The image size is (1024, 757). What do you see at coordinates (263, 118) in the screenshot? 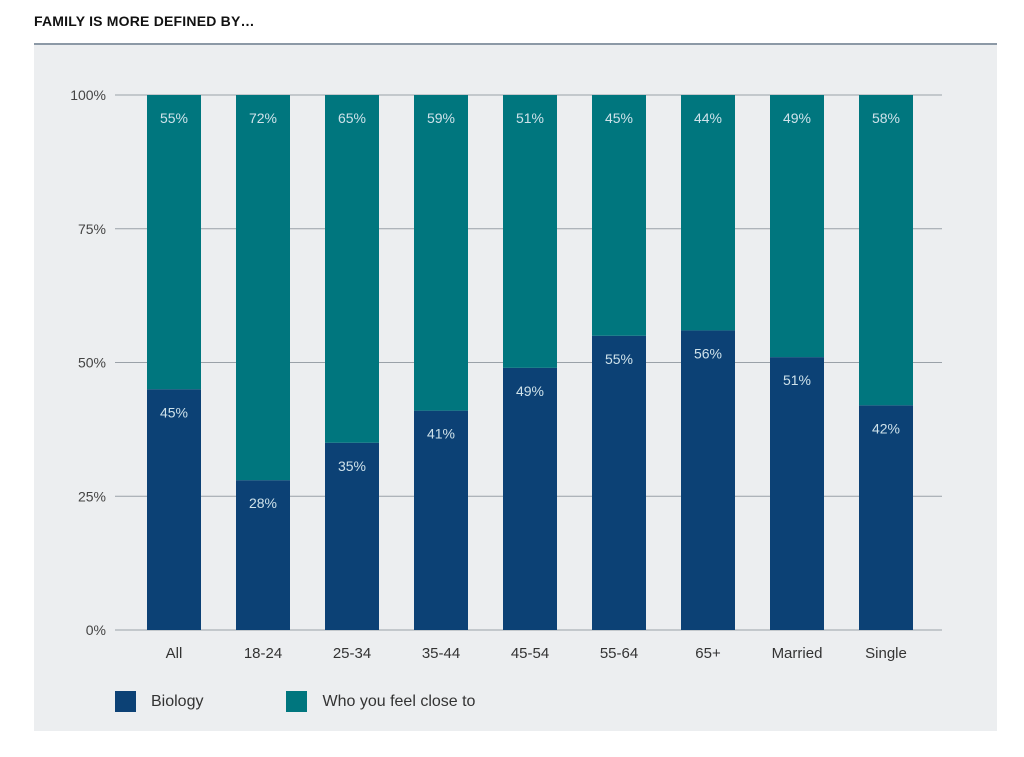
I see `data-label-close: 72%` at bounding box center [263, 118].